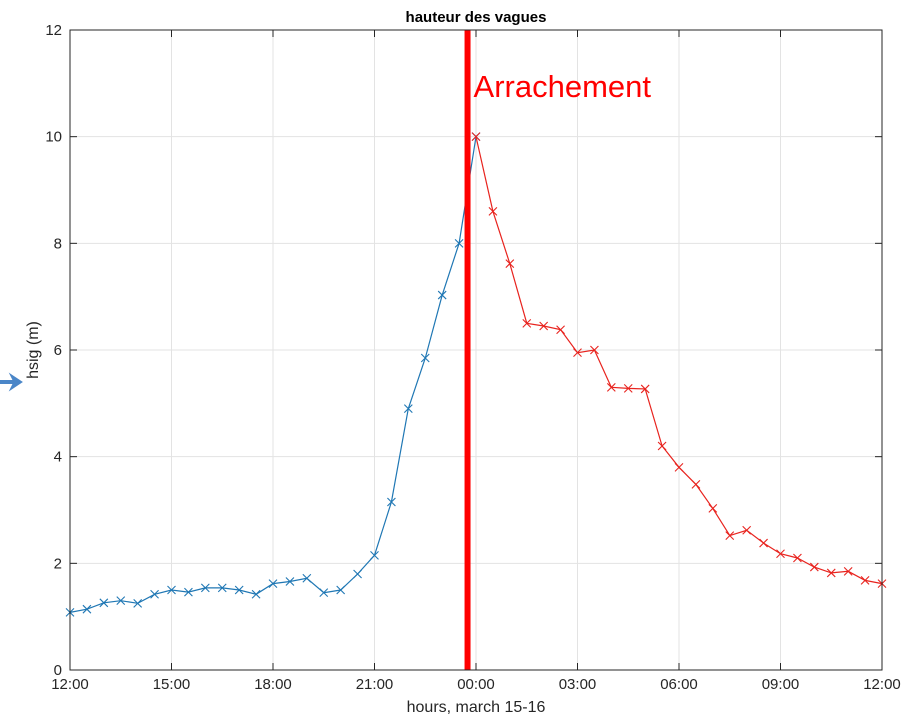 Image resolution: width=920 pixels, height=725 pixels. What do you see at coordinates (58, 670) in the screenshot?
I see `y-tick-label: 0` at bounding box center [58, 670].